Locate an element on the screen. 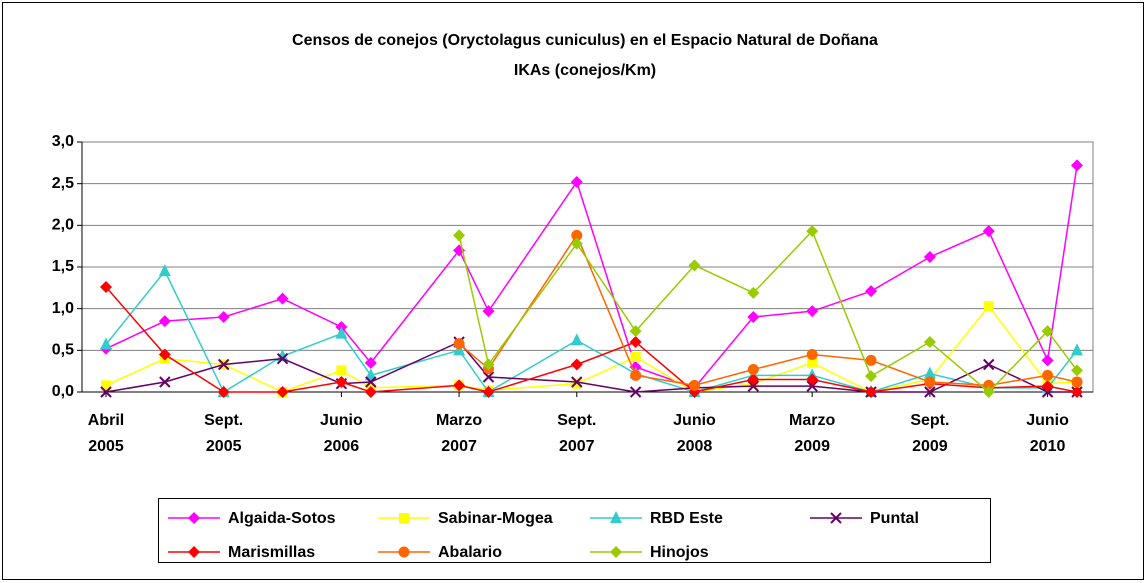  x-tick-label: Junio 2008 is located at coordinates (694, 433).